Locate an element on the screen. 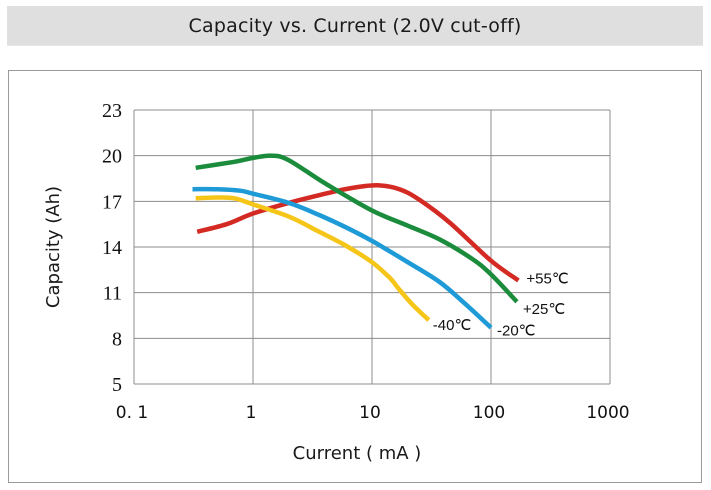 The image size is (711, 490). y-tick-label: 11 is located at coordinates (112, 294).